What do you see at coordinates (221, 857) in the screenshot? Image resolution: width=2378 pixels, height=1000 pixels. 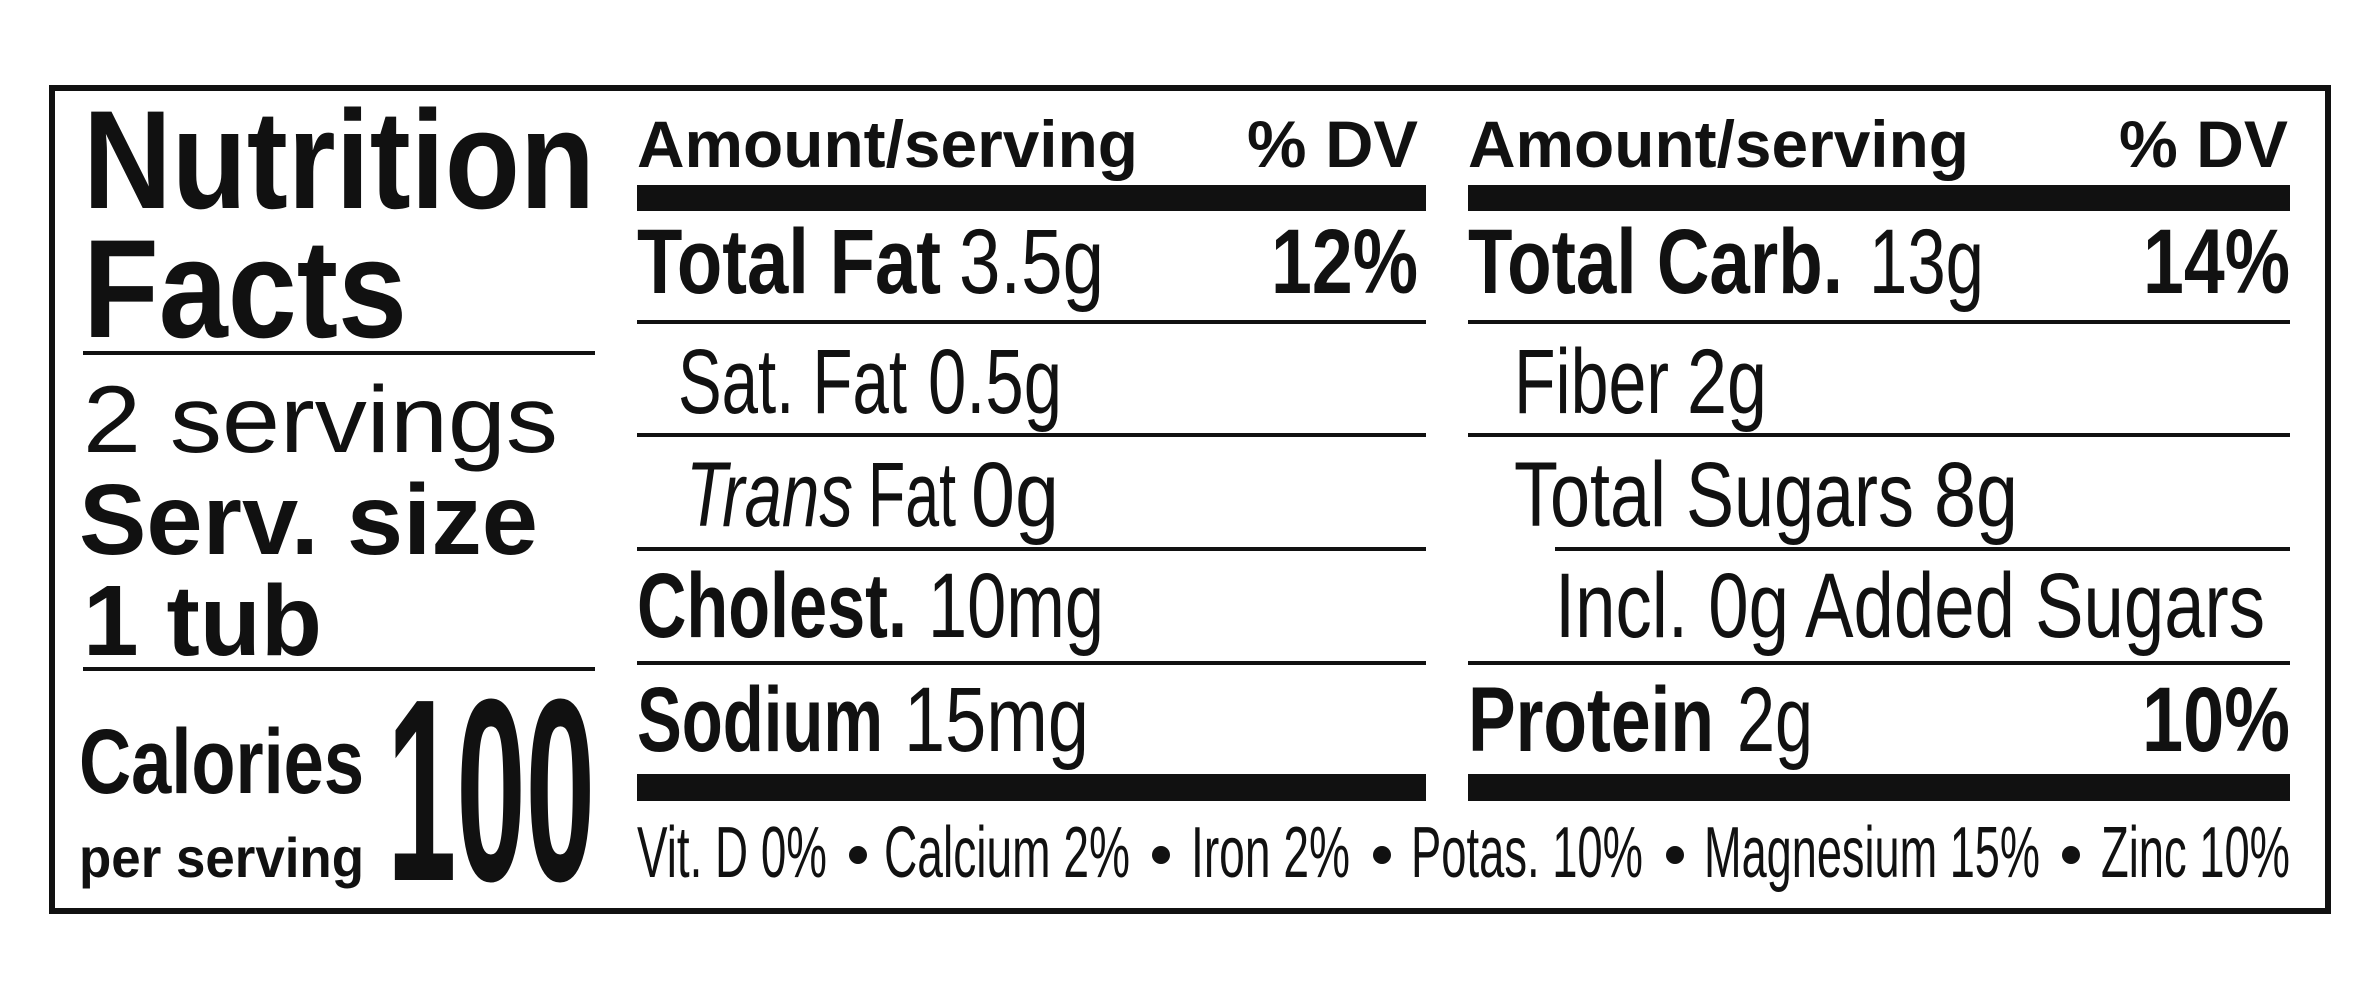 I see `calories-sublabel: per serving` at bounding box center [221, 857].